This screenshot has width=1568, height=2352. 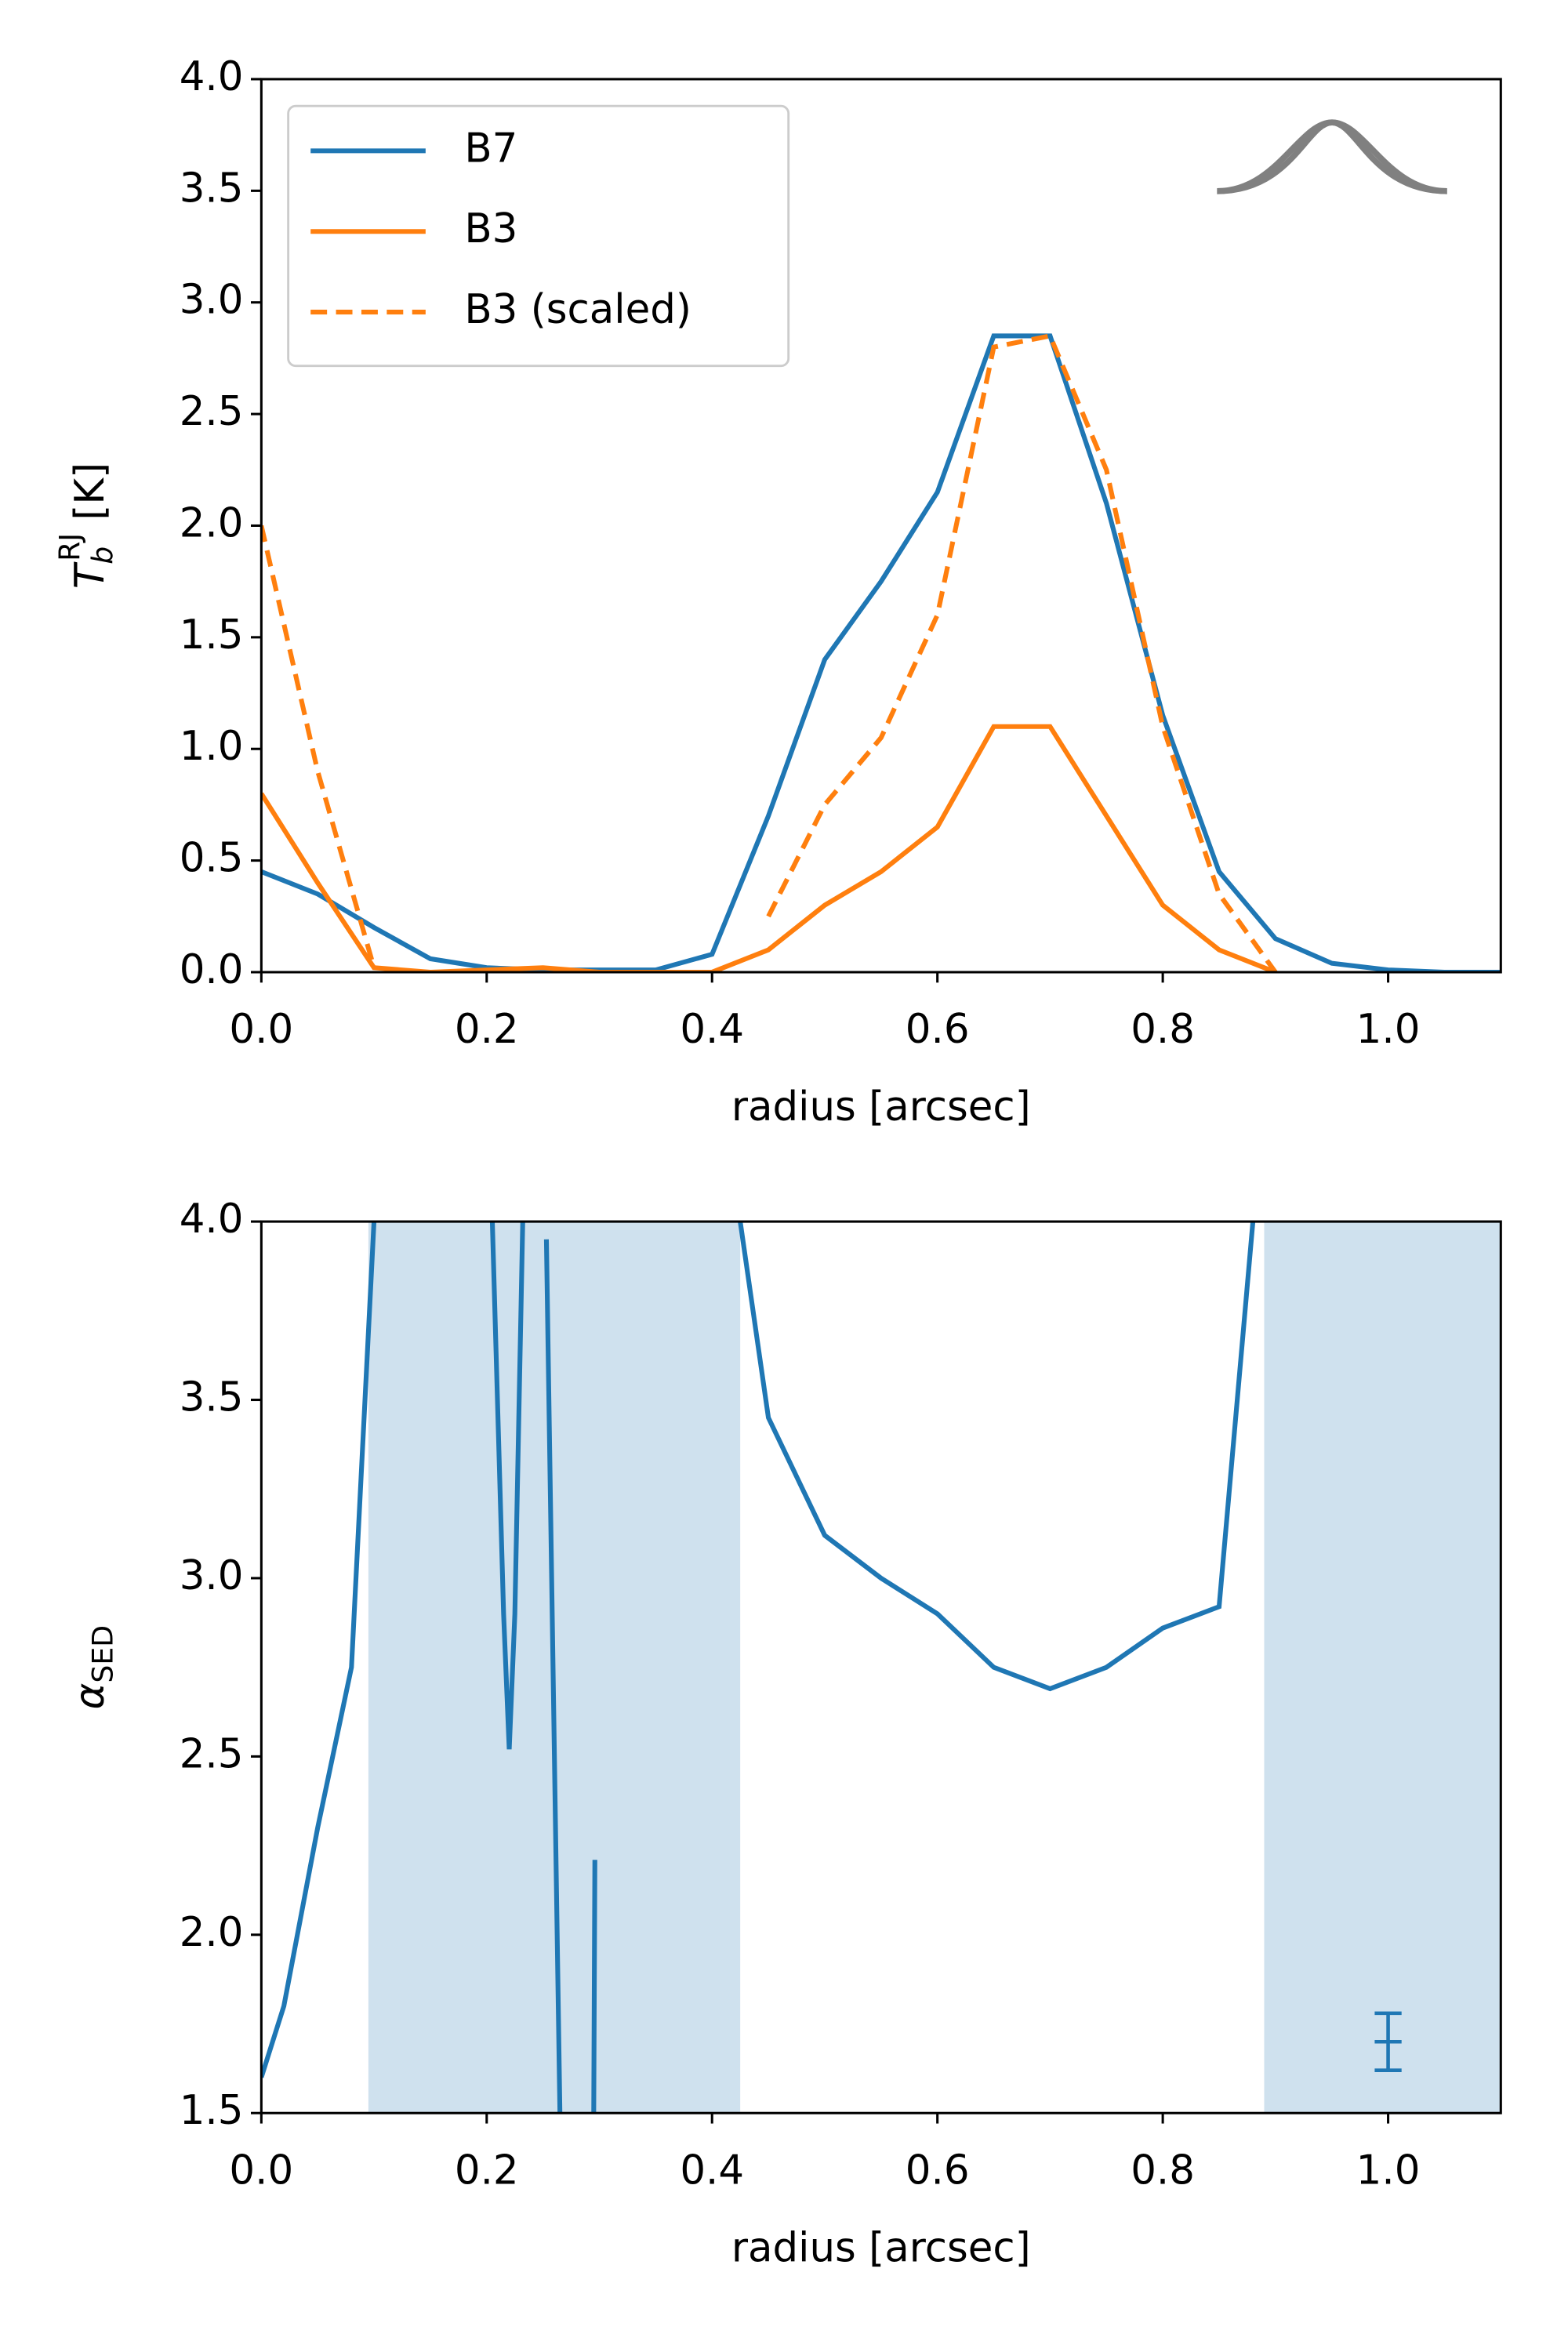 What do you see at coordinates (212, 859) in the screenshot?
I see `y-tick-label: 0.5` at bounding box center [212, 859].